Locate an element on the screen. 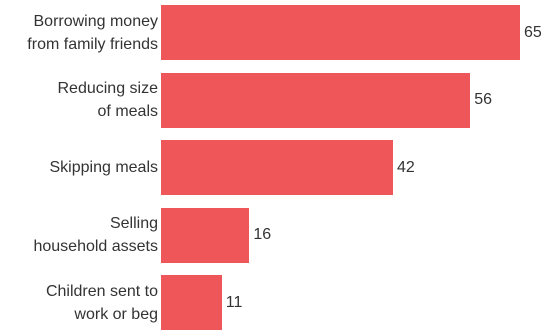 The height and width of the screenshot is (330, 544). data-label: 11 is located at coordinates (234, 302).